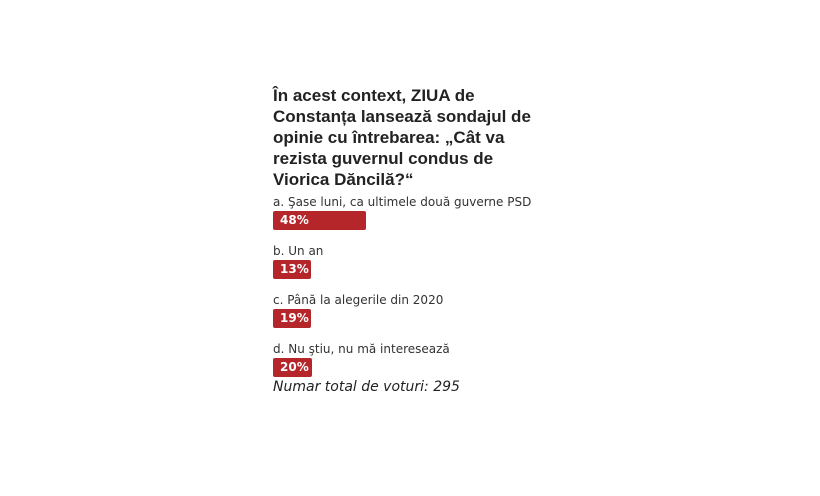 This screenshot has width=820, height=496. I want to click on poll-result-bar: 20%, so click(292, 367).